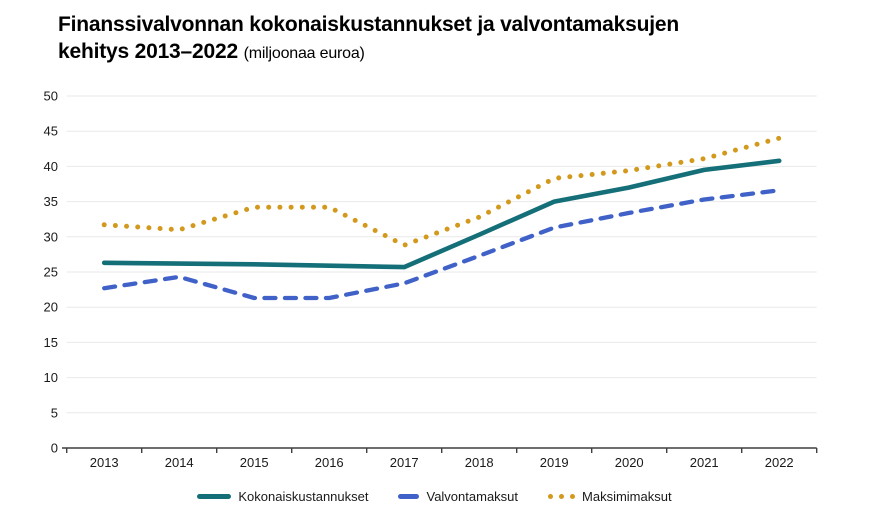  I want to click on dotted-line-swatch, so click(562, 496).